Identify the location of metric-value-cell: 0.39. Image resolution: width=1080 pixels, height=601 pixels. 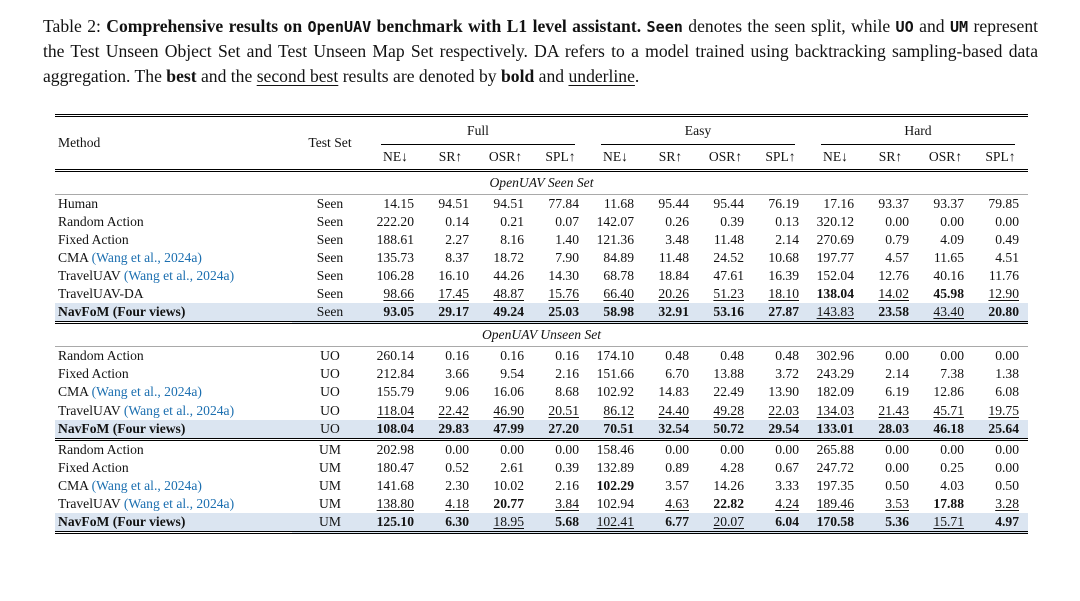
(567, 467).